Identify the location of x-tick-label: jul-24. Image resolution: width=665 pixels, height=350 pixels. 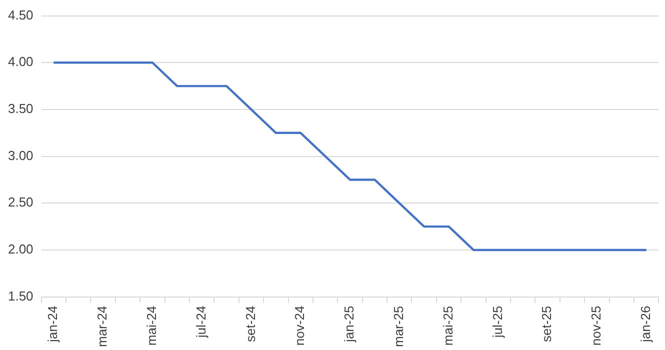
(200, 322).